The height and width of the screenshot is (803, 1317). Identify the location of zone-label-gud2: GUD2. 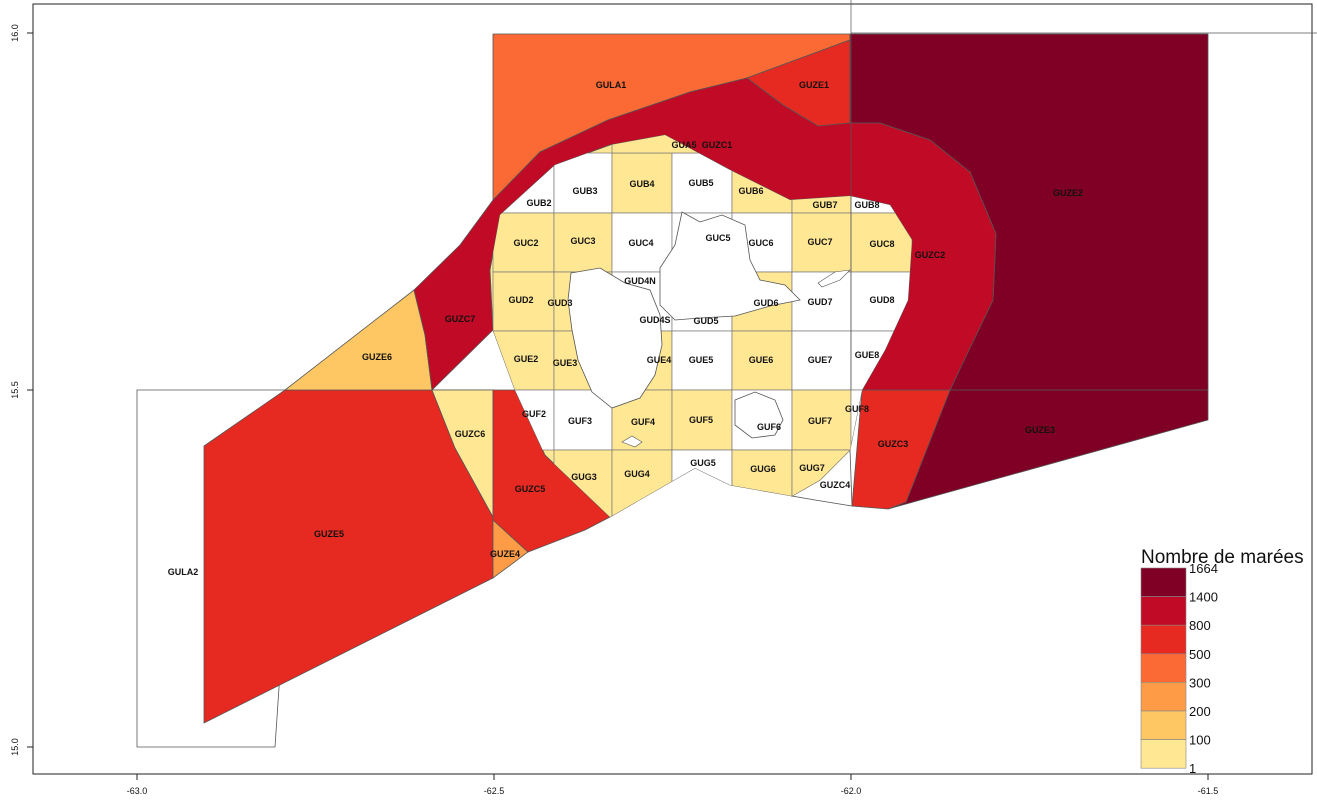
(520, 300).